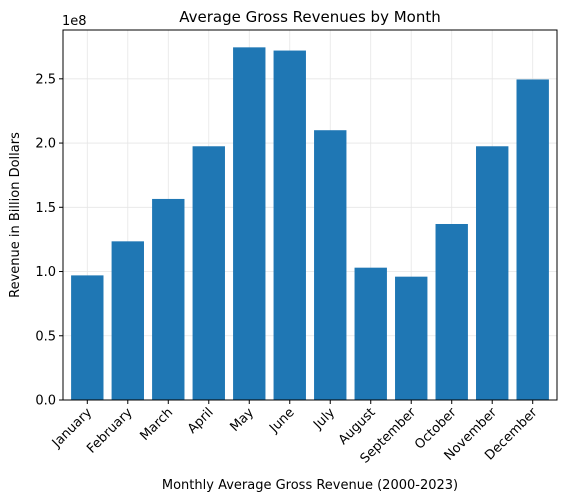 This screenshot has width=567, height=503. Describe the element at coordinates (49, 240) in the screenshot. I see `y-axis-ticks: 0.0 0.5 1.0 1.5 2.0 2.5` at that location.